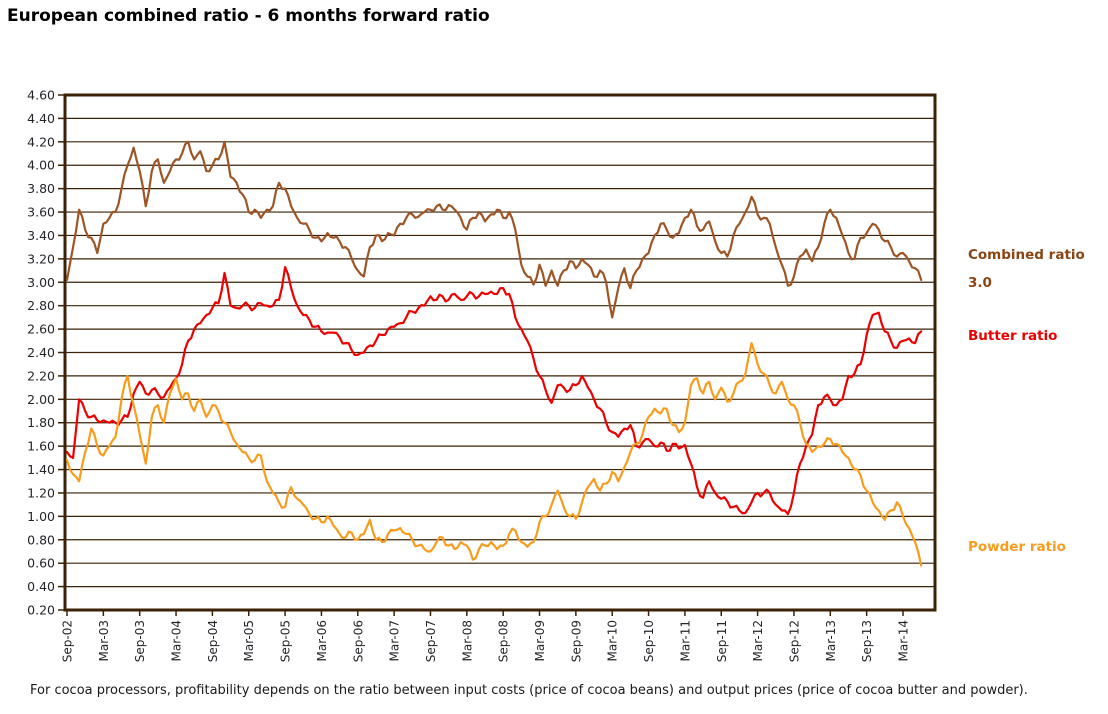 This screenshot has height=714, width=1108. Describe the element at coordinates (41, 422) in the screenshot. I see `y-tick-label: 1.80` at that location.